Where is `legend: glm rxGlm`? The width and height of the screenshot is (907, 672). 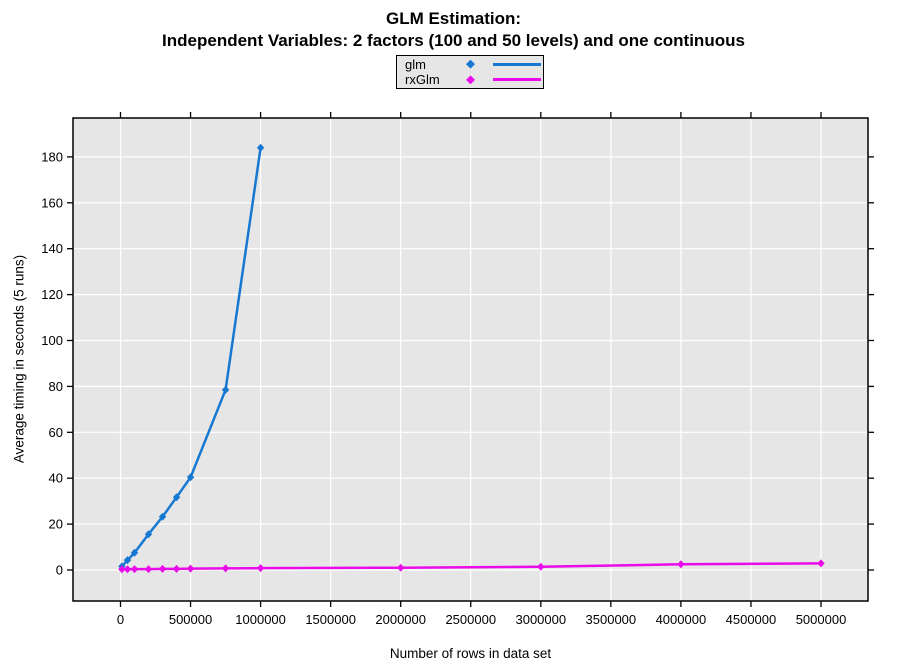
legend: glm rxGlm is located at coordinates (470, 72).